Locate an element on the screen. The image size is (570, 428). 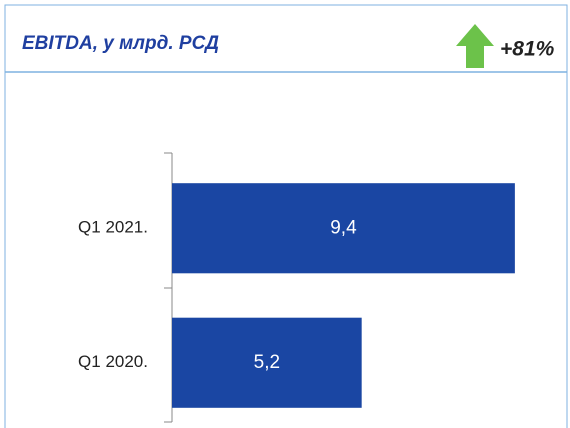
y-tick-label: Q1 2020. is located at coordinates (113, 361).